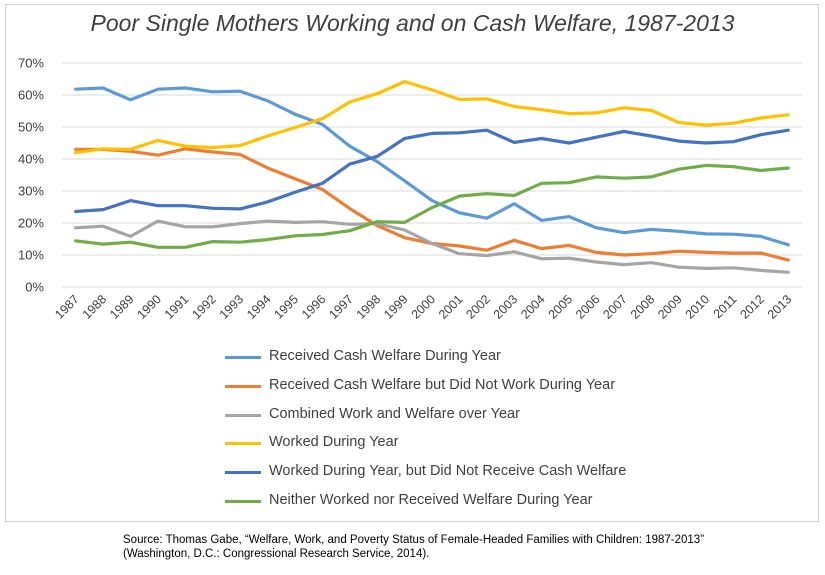 The width and height of the screenshot is (825, 575). Describe the element at coordinates (31, 159) in the screenshot. I see `y-tick-label: 40%` at that location.